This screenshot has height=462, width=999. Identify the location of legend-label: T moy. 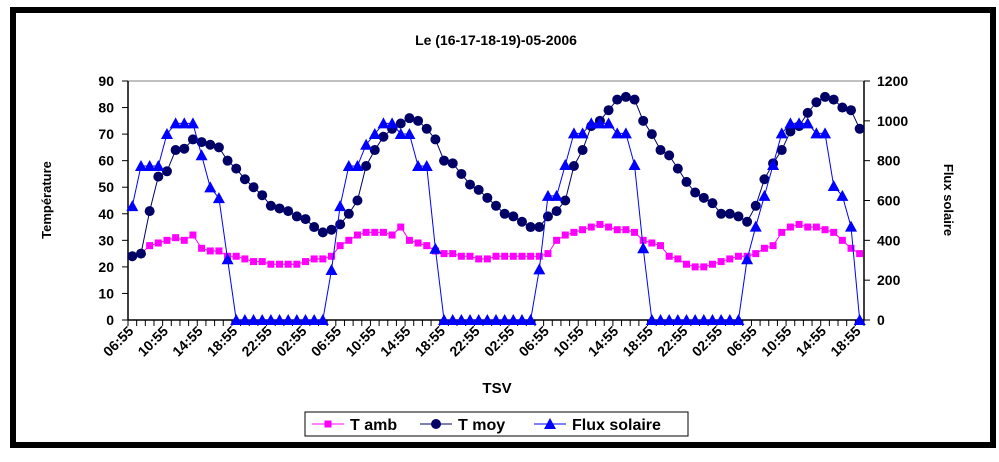
(481, 425).